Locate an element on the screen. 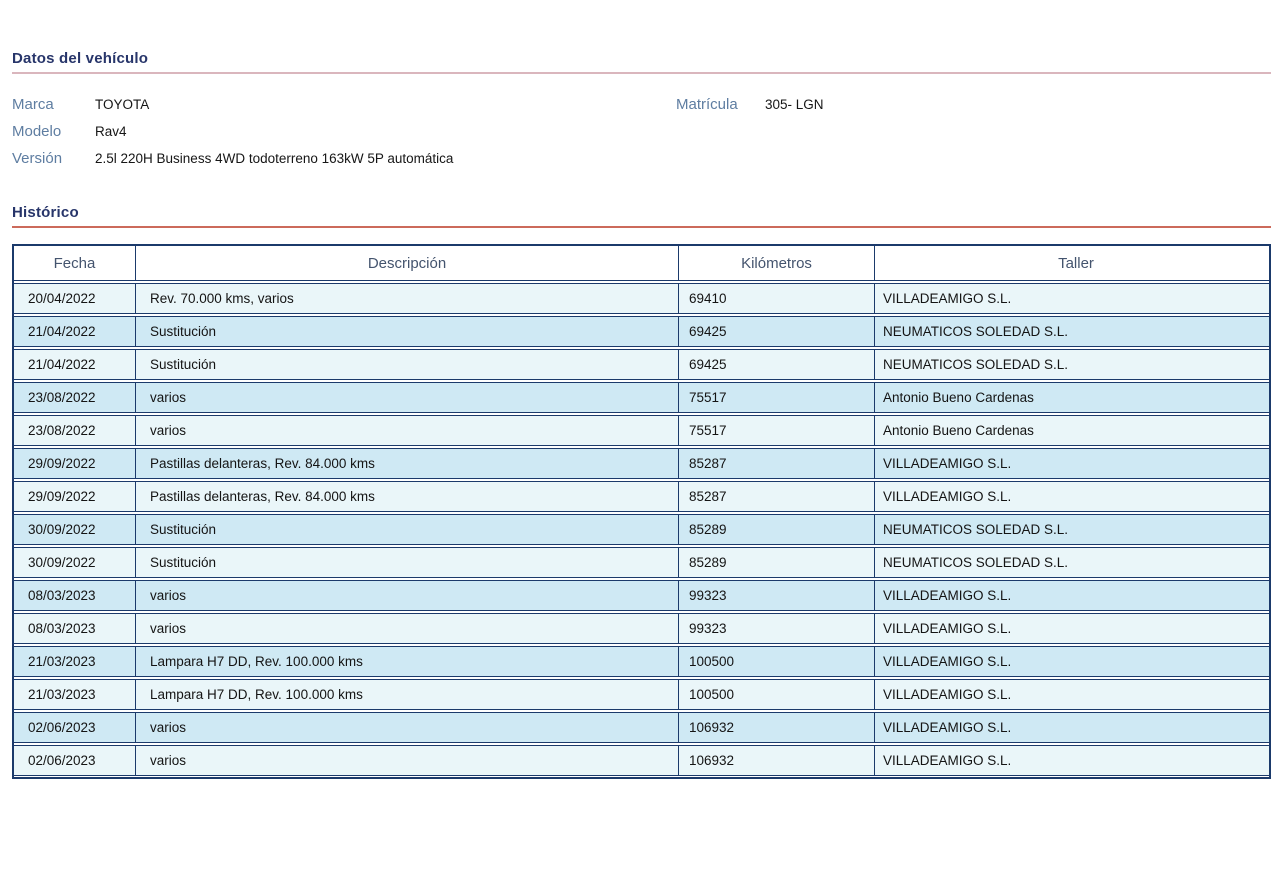 The image size is (1280, 893). field-modelo: Modelo Rav4 is located at coordinates (641, 131).